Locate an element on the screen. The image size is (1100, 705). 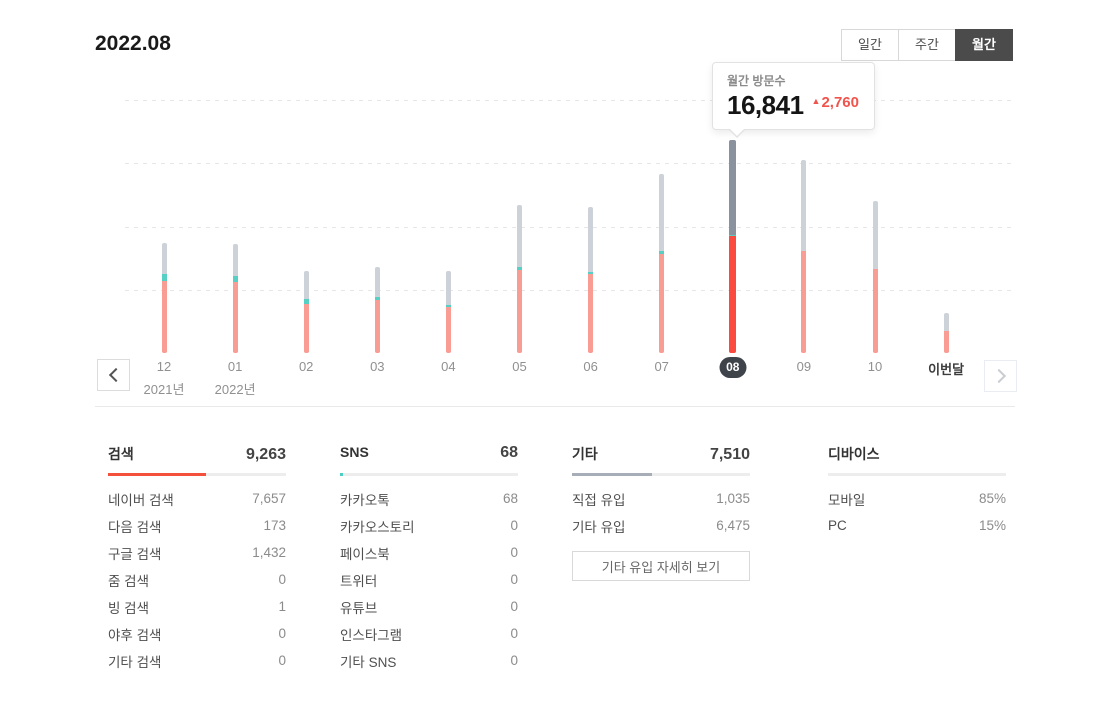
stat-row-label: 카카오톡 is located at coordinates (365, 500).